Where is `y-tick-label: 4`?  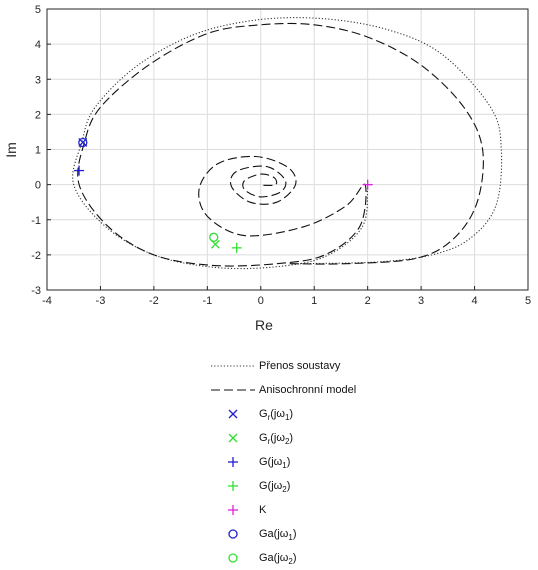 y-tick-label: 4 is located at coordinates (38, 45).